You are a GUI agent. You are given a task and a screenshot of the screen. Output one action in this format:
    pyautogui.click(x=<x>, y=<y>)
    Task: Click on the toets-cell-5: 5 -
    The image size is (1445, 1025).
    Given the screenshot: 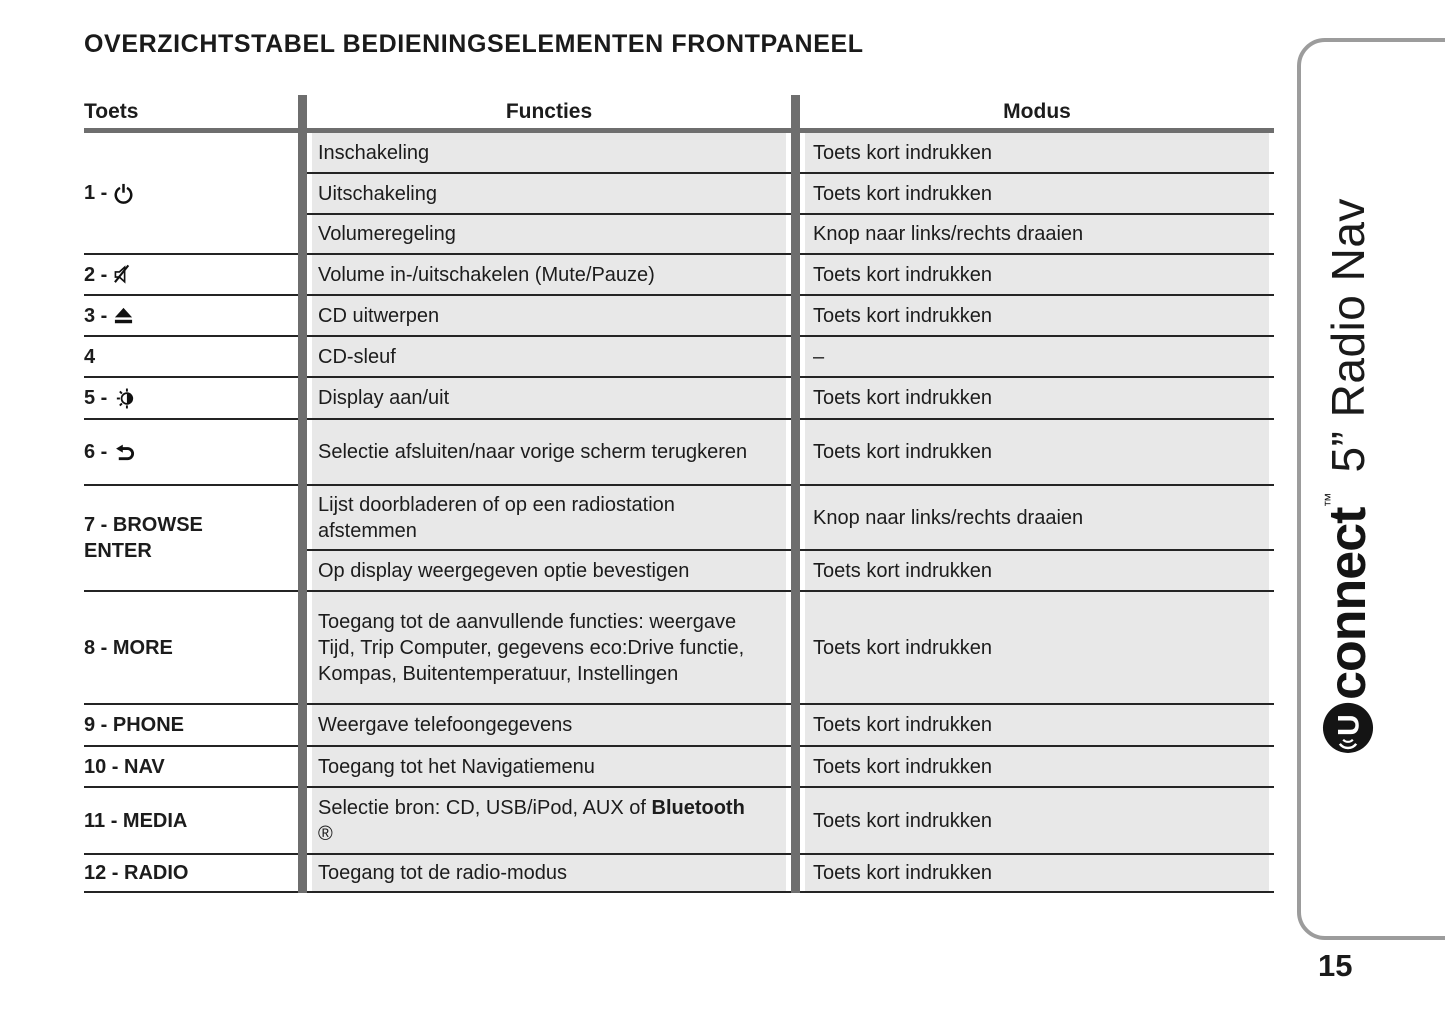 What is the action you would take?
    pyautogui.click(x=191, y=399)
    